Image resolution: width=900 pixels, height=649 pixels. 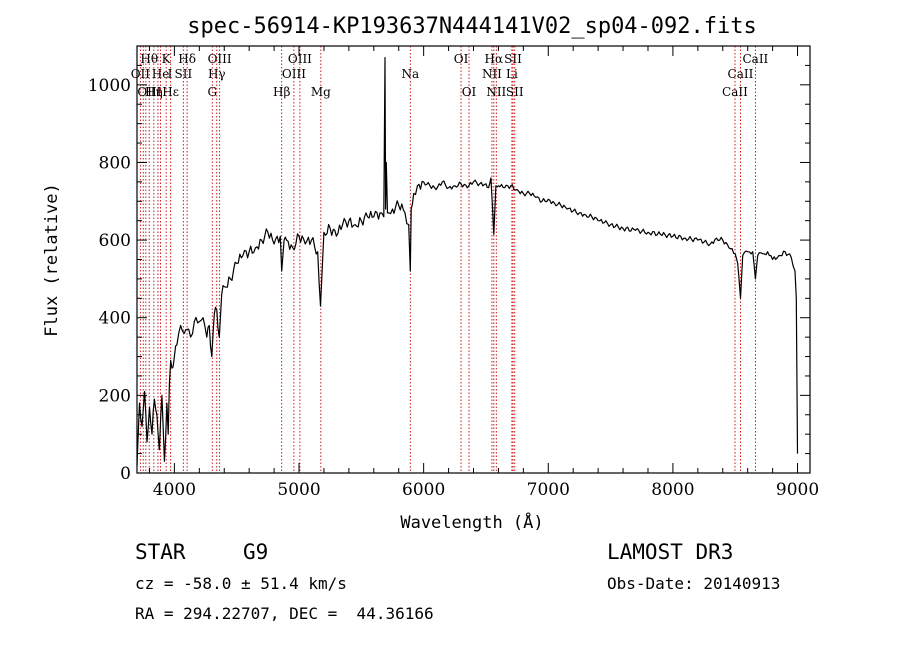 I want to click on line-marker-label: I, so click(x=170, y=74).